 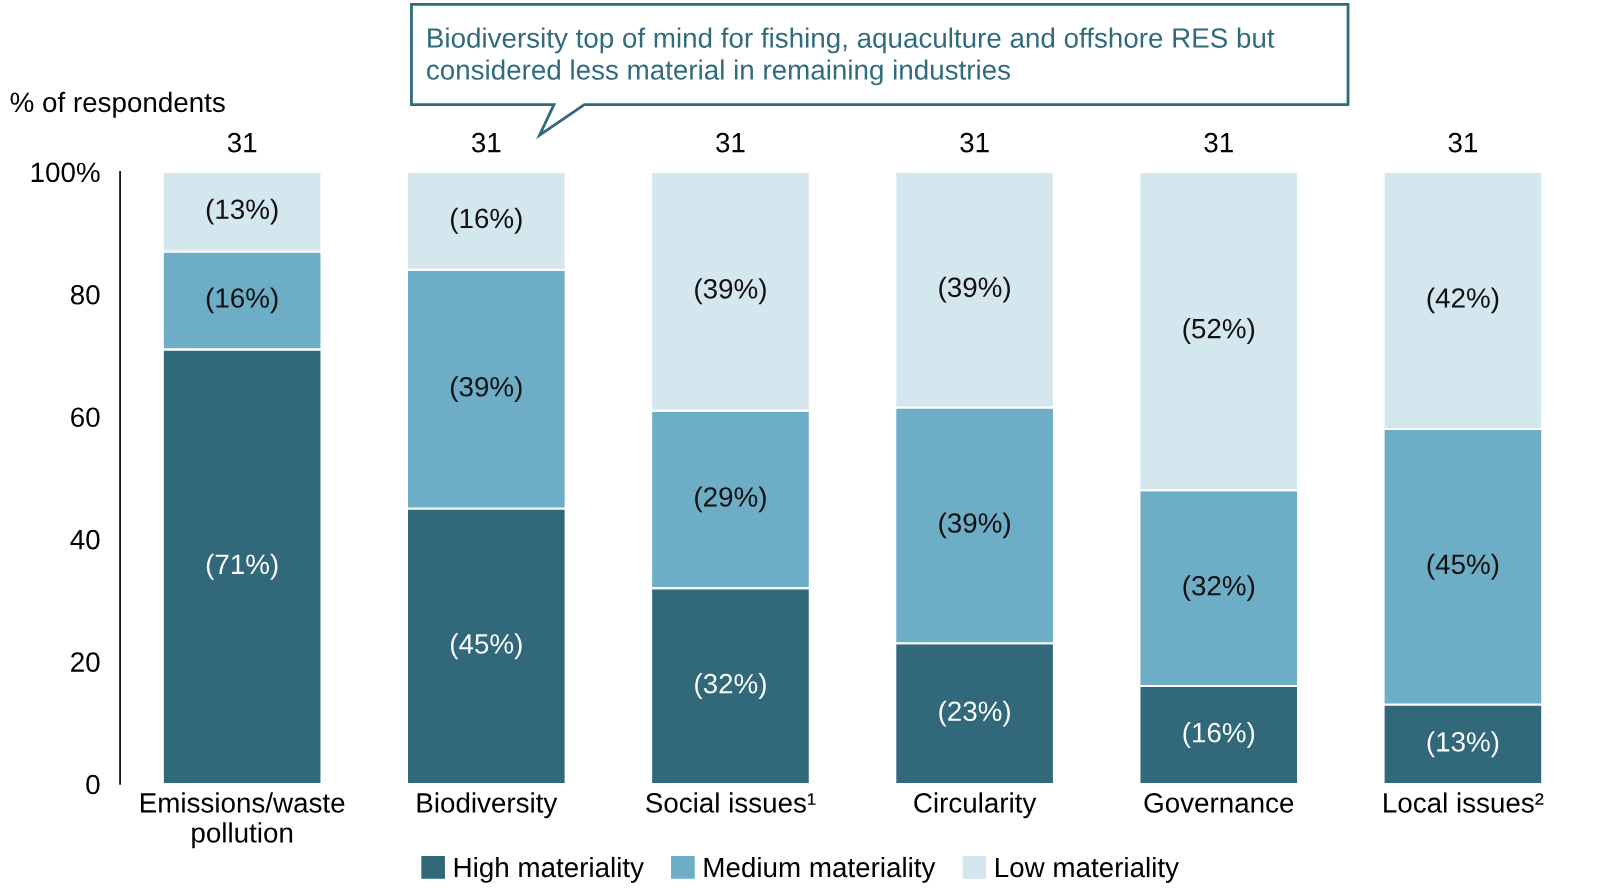 What do you see at coordinates (242, 566) in the screenshot?
I see `data-label: (71%)` at bounding box center [242, 566].